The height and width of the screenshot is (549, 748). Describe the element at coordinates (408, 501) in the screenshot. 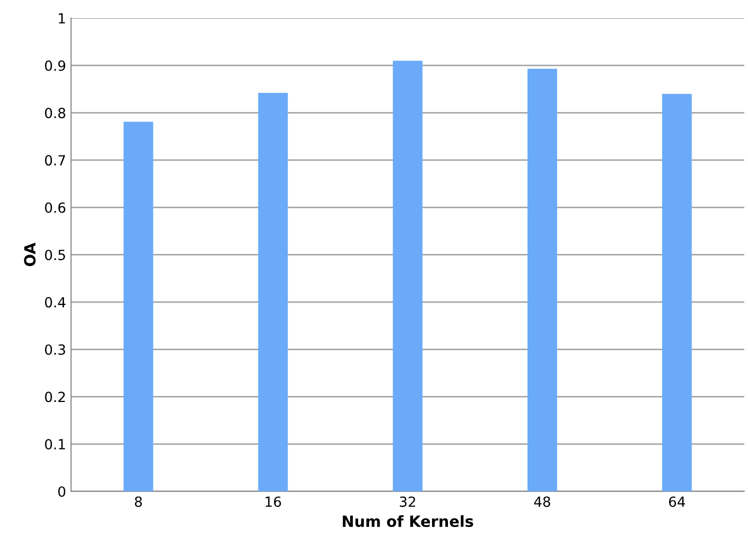

I see `x-tick-label: 32` at that location.